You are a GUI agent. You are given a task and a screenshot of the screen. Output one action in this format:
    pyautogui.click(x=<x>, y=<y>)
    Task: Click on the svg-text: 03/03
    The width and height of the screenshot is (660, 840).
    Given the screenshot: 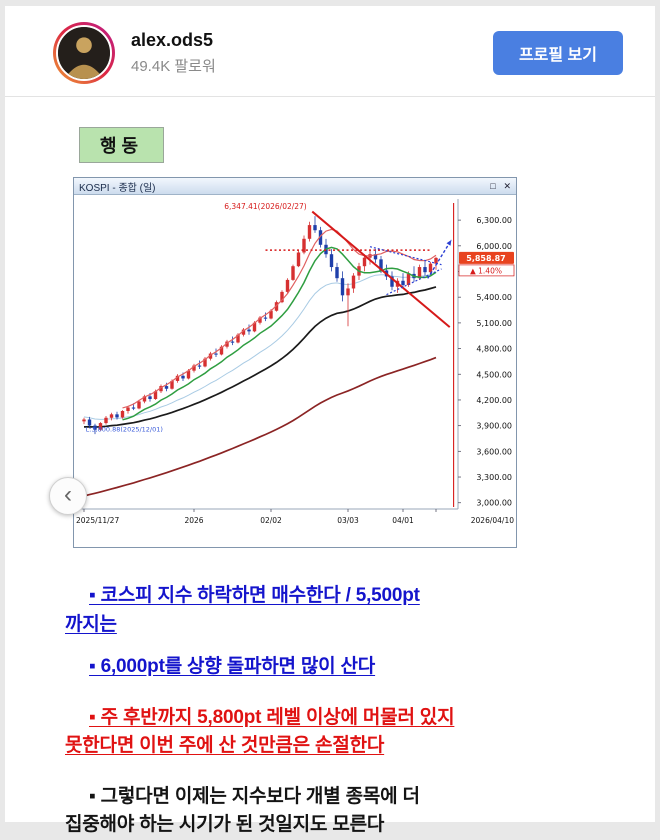 What is the action you would take?
    pyautogui.click(x=348, y=520)
    